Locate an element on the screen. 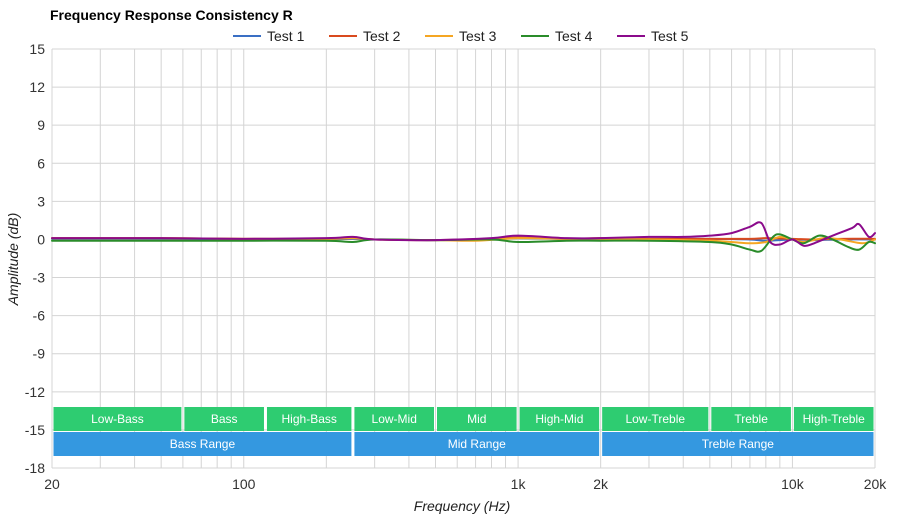 Image resolution: width=900 pixels, height=520 pixels. band-label-mid-range: Mid Range is located at coordinates (477, 444).